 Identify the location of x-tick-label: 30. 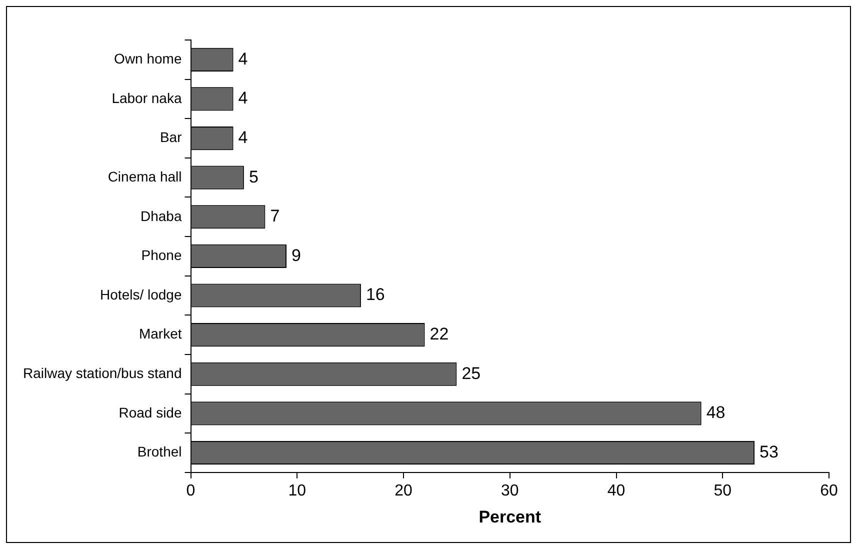
(509, 491).